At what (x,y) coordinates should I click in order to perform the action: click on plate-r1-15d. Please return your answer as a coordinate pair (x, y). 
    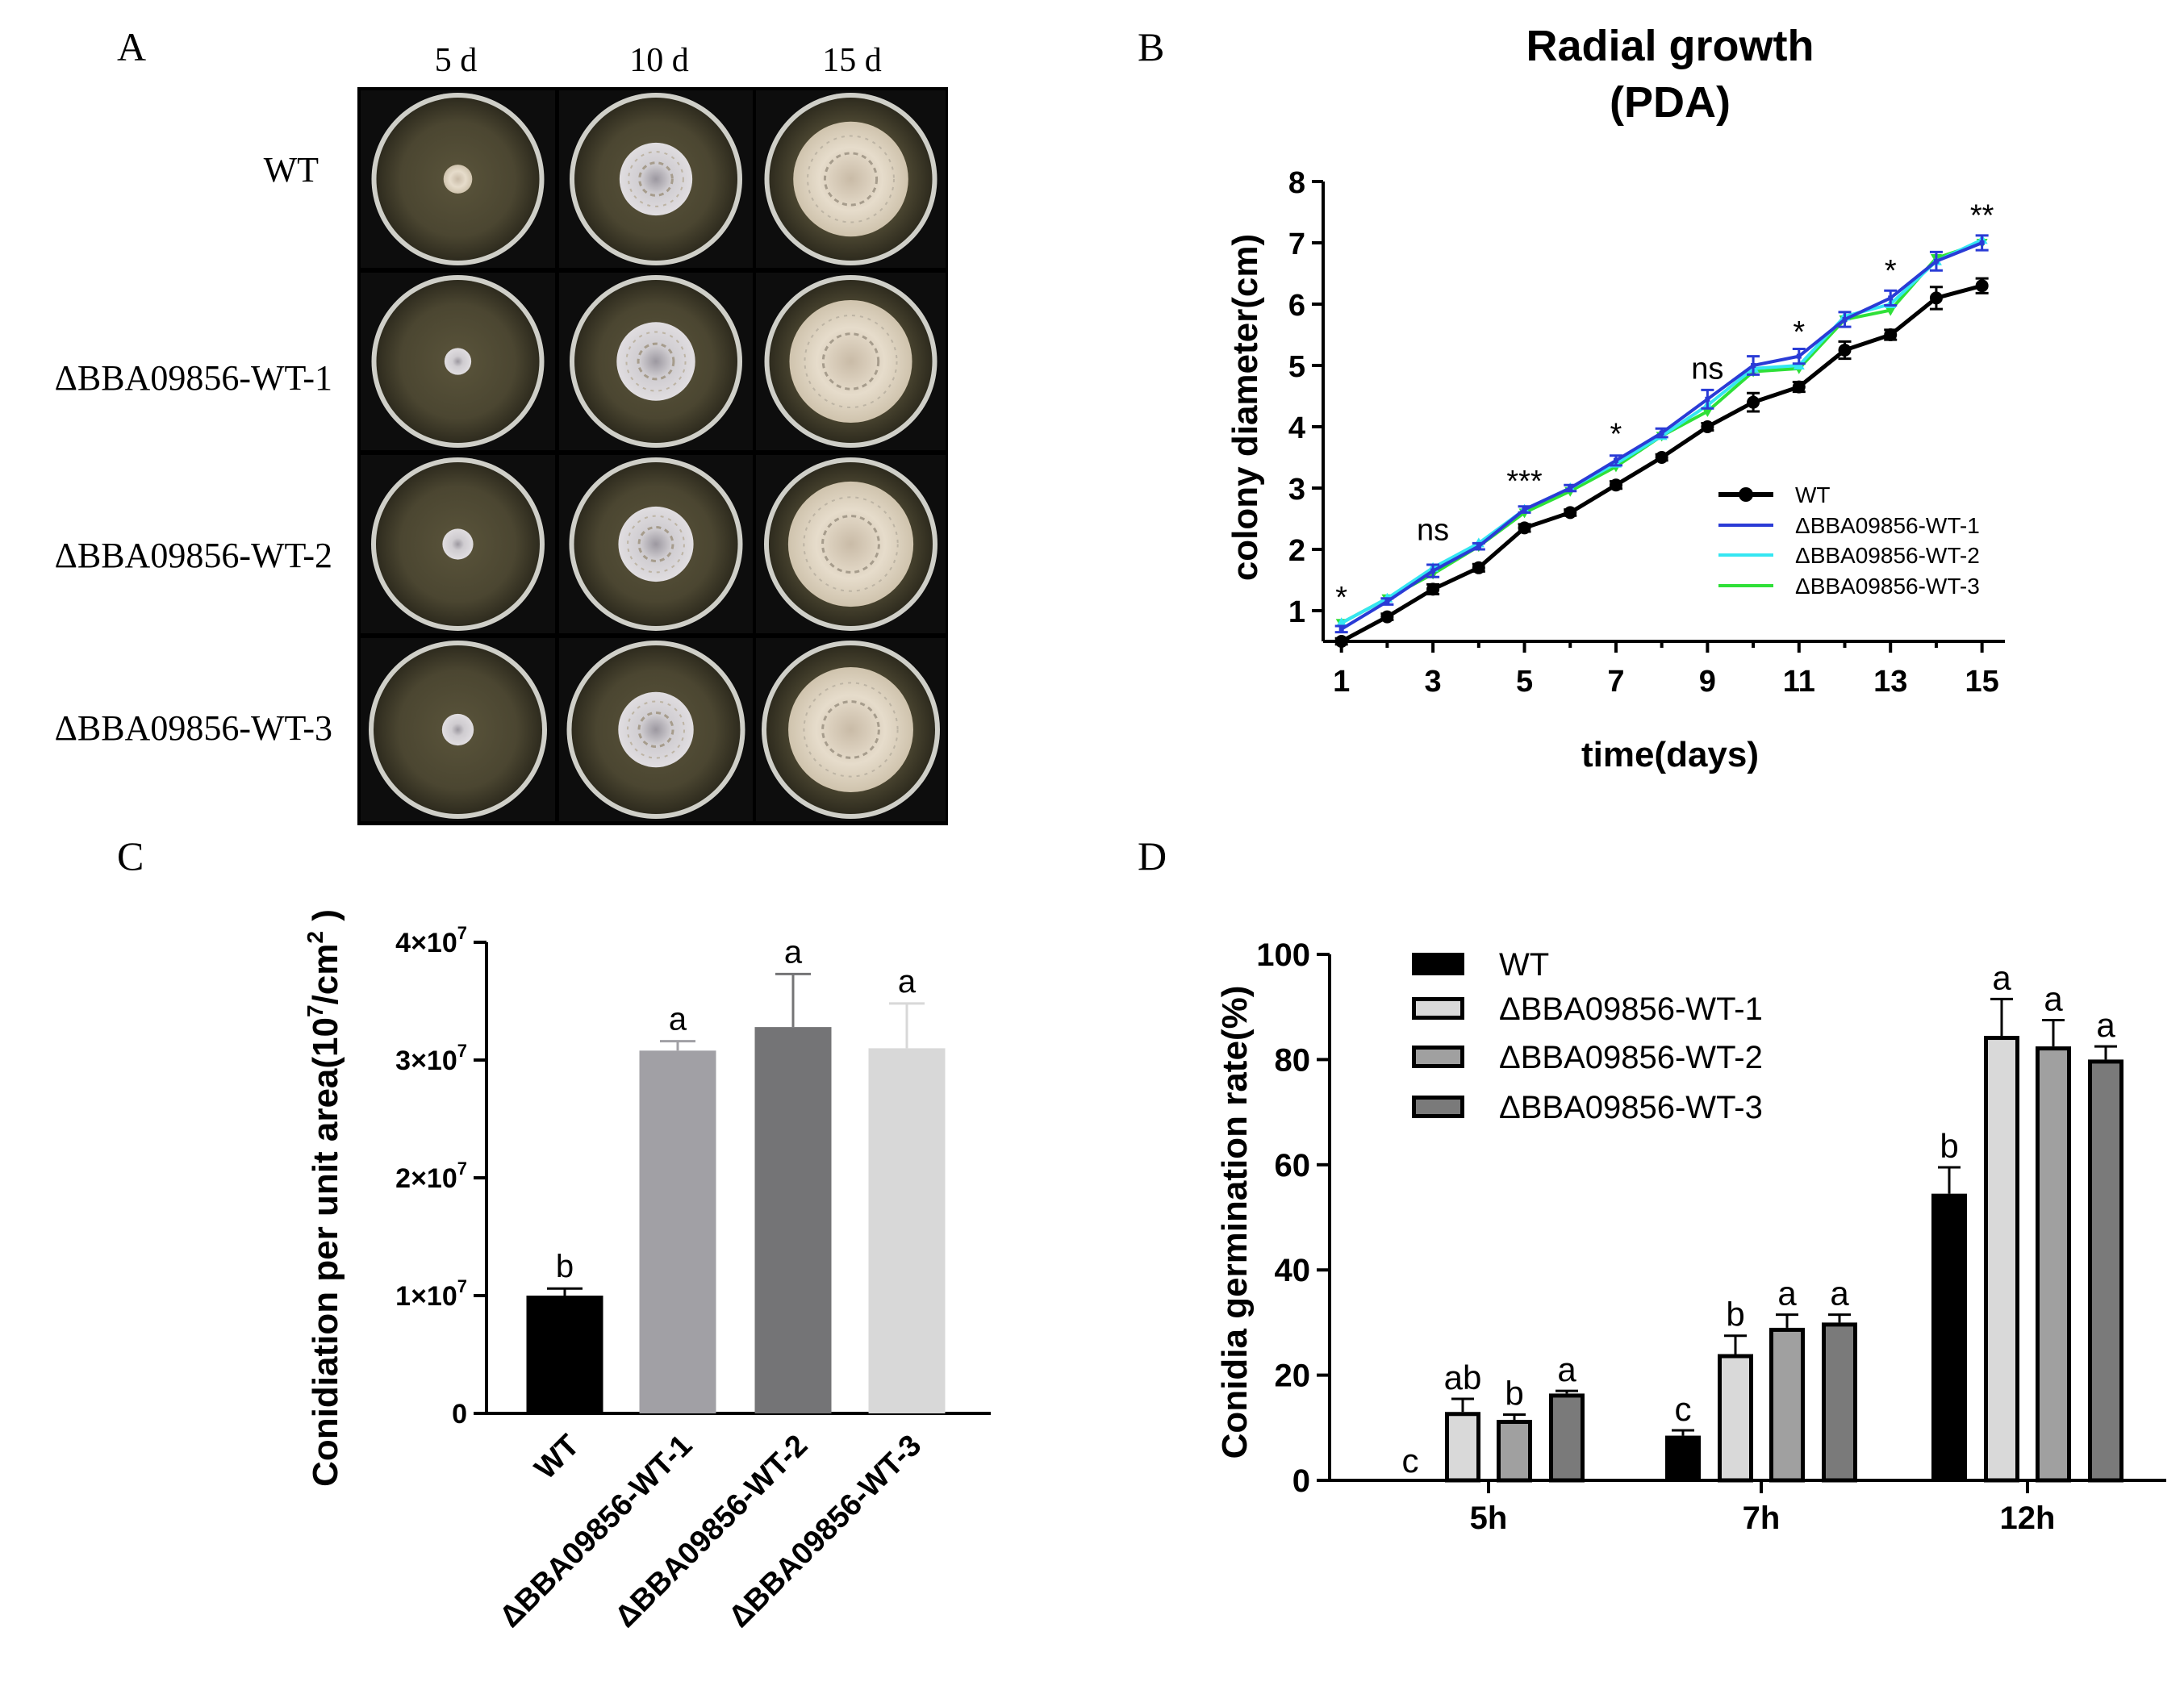
    Looking at the image, I should click on (851, 179).